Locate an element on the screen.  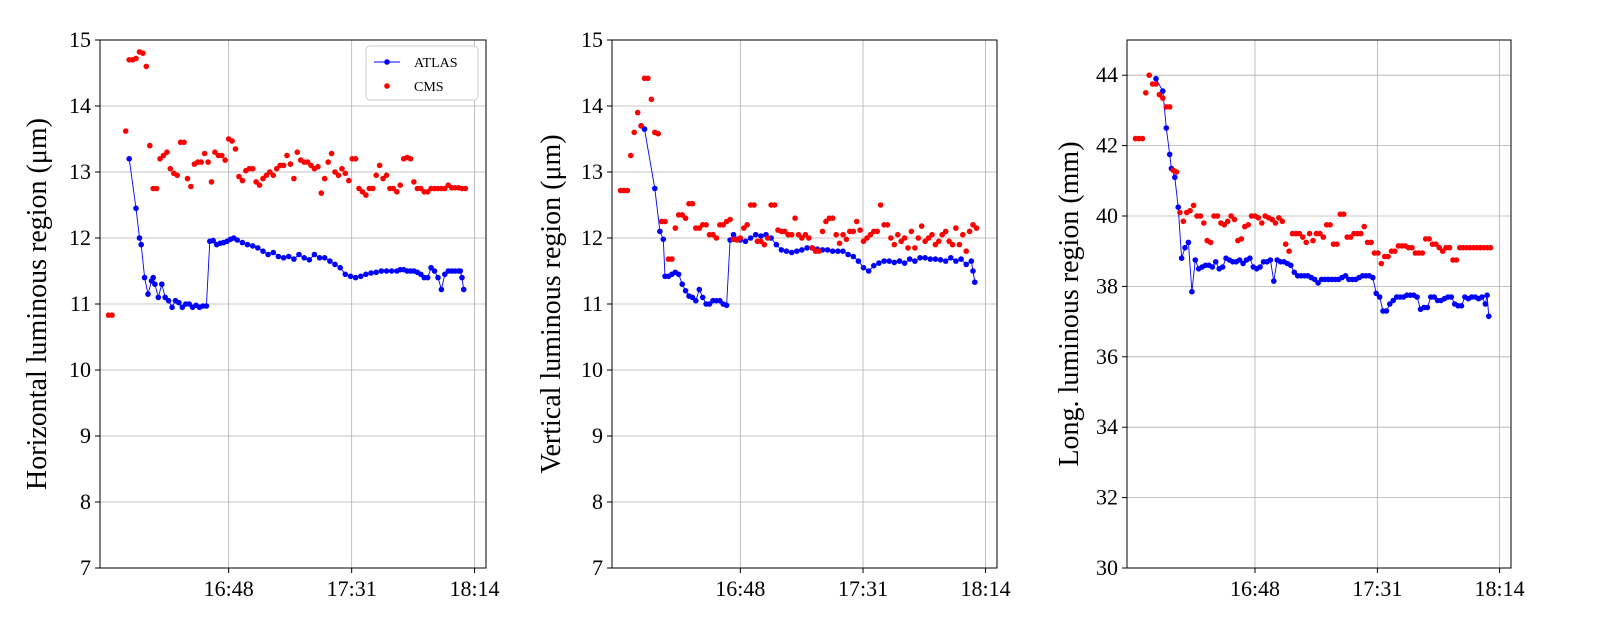
y-axis-title: Long. luminous region (mm) is located at coordinates (1069, 303).